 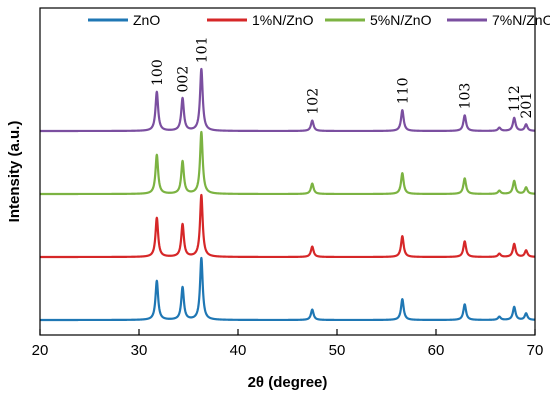 What do you see at coordinates (288, 382) in the screenshot?
I see `x-axis-title: 2θ (degree)` at bounding box center [288, 382].